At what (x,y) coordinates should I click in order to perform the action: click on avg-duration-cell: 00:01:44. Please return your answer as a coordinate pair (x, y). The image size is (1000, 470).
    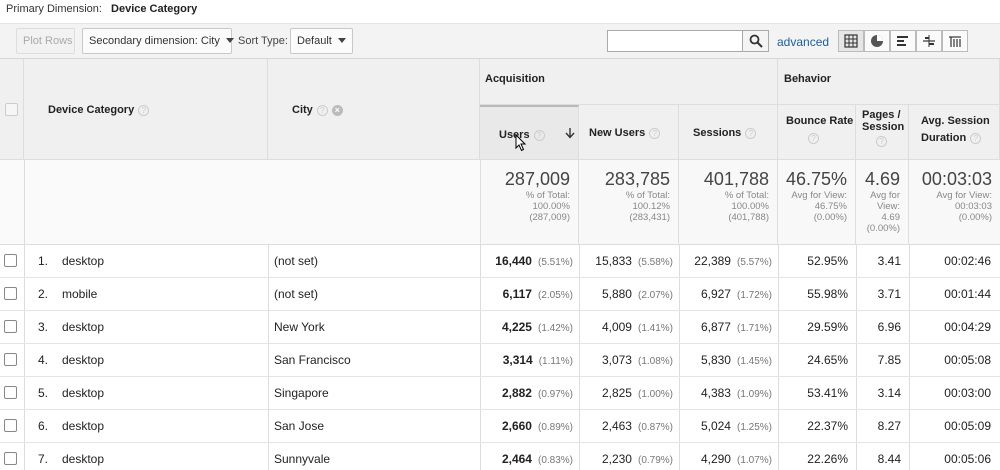
    Looking at the image, I should click on (967, 294).